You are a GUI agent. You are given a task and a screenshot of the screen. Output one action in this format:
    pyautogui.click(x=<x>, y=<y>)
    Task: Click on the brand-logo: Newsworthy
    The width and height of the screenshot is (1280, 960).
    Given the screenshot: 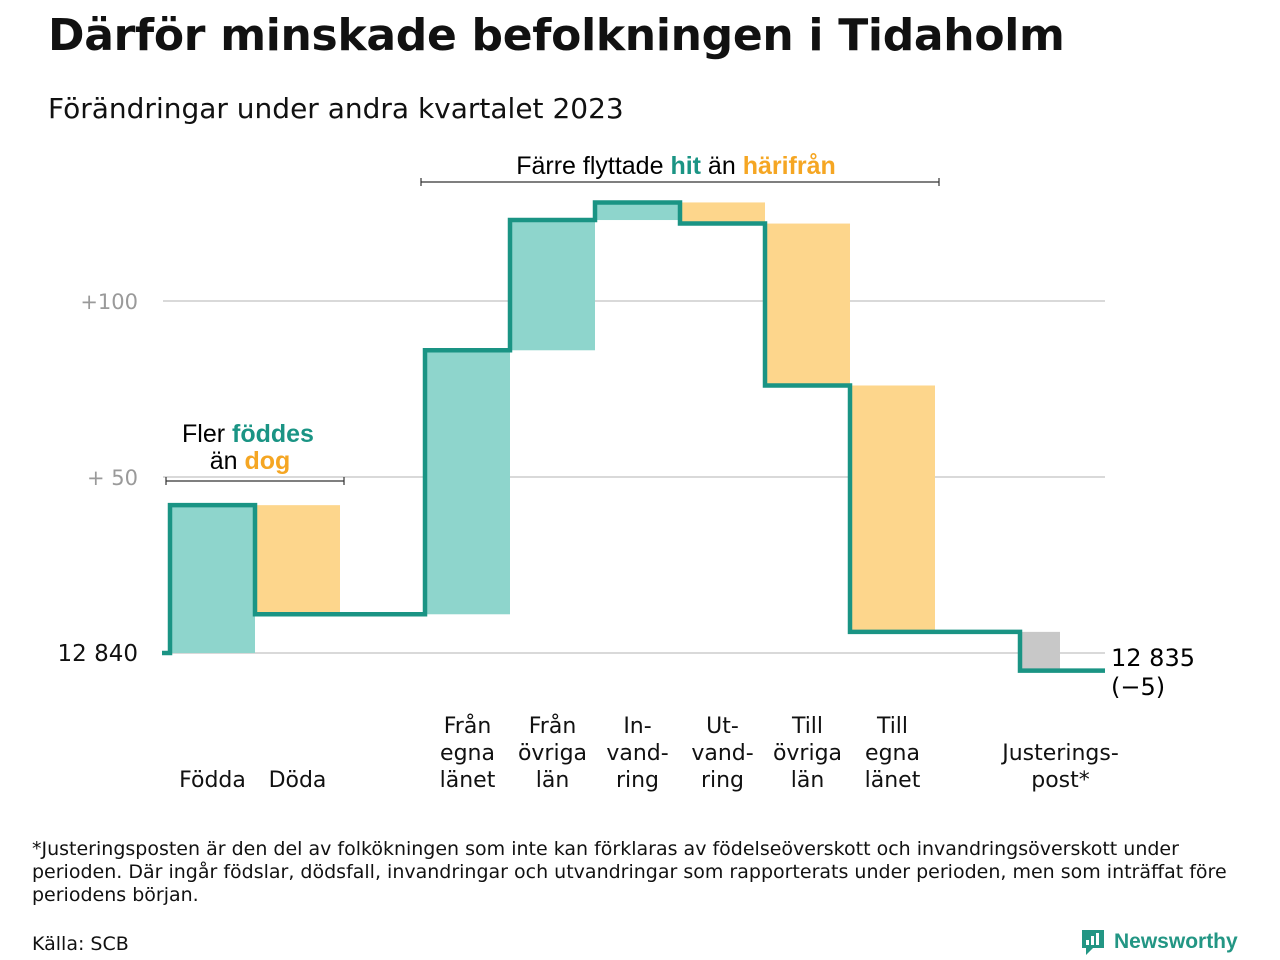 What is the action you would take?
    pyautogui.click(x=1159, y=942)
    